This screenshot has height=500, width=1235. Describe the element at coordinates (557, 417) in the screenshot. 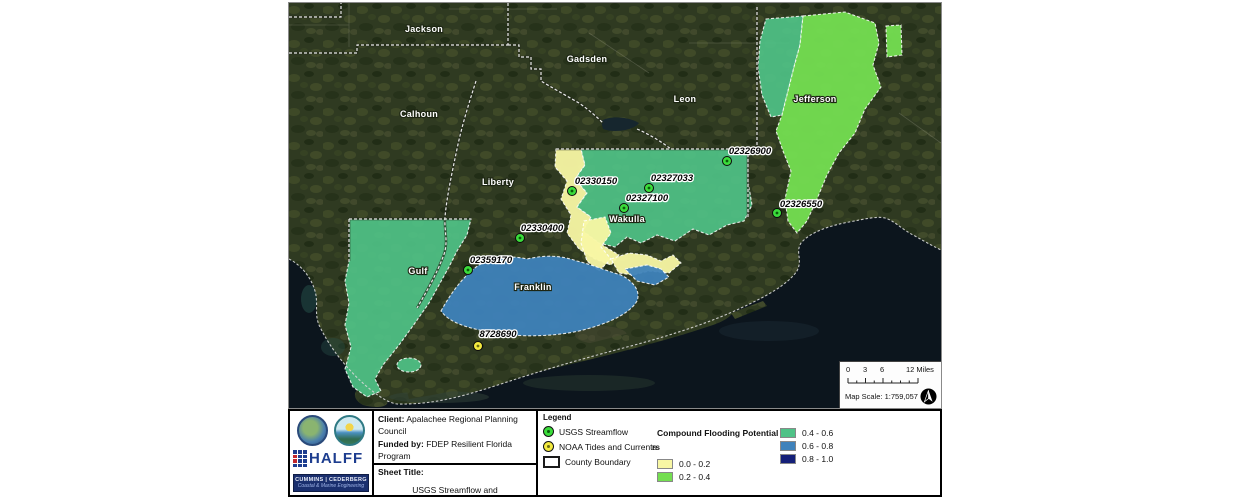

I see `legend-title: Legend` at that location.